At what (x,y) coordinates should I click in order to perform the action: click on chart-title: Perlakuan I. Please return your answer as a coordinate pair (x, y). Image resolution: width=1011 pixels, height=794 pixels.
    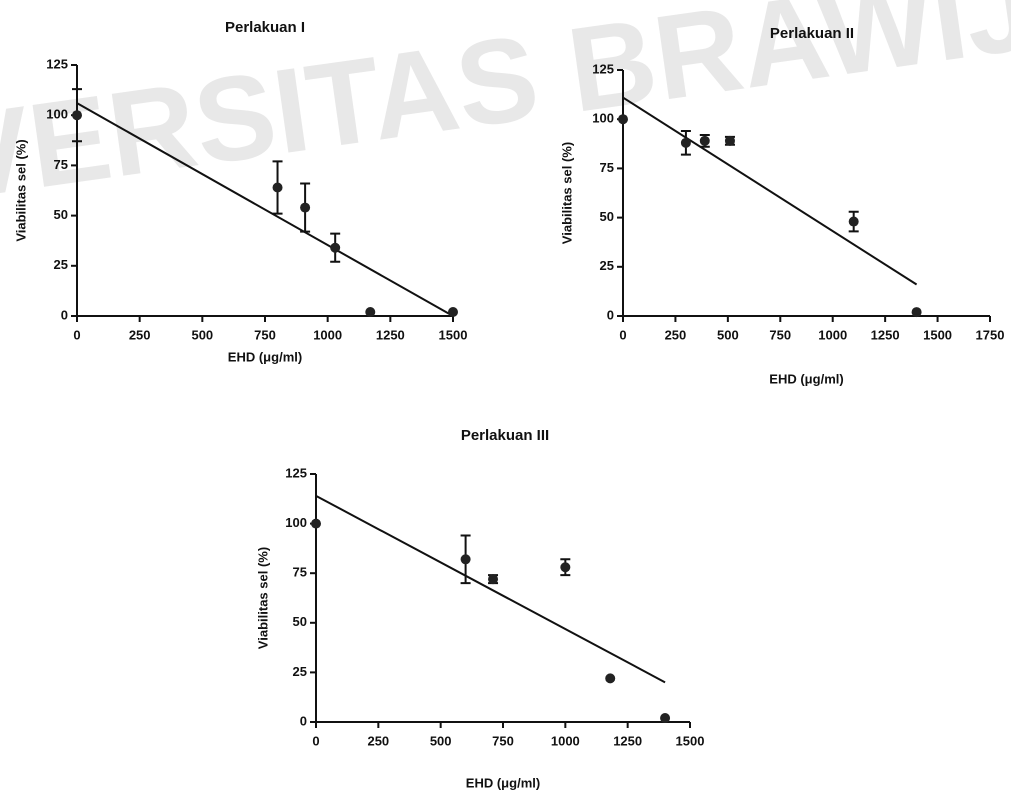
    Looking at the image, I should click on (265, 27).